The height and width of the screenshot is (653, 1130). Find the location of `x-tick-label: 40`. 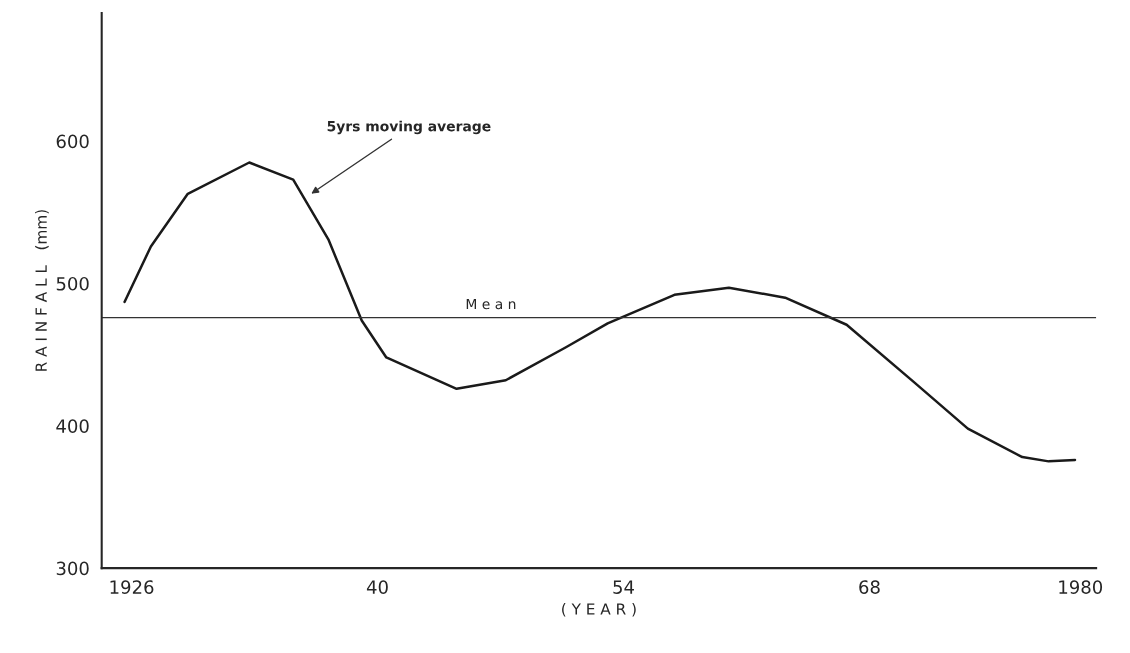

x-tick-label: 40 is located at coordinates (377, 587).